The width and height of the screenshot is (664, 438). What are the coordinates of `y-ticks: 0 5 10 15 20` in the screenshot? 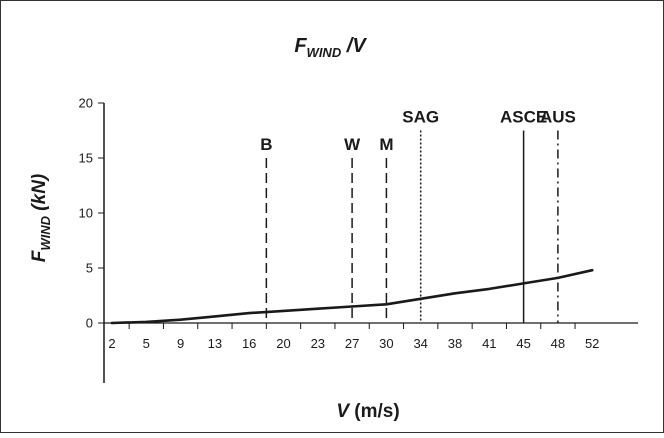 It's located at (91, 213).